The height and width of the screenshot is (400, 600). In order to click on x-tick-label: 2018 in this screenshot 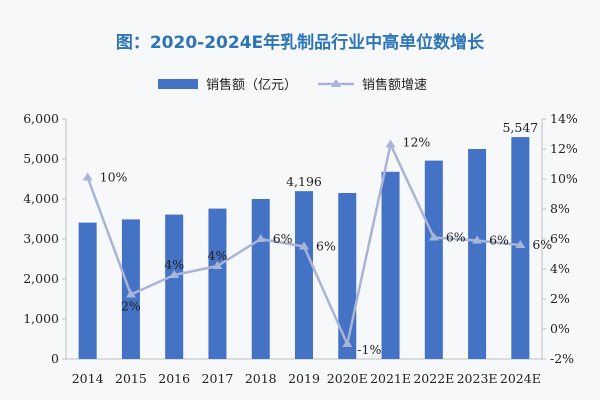, I will do `click(261, 378)`.